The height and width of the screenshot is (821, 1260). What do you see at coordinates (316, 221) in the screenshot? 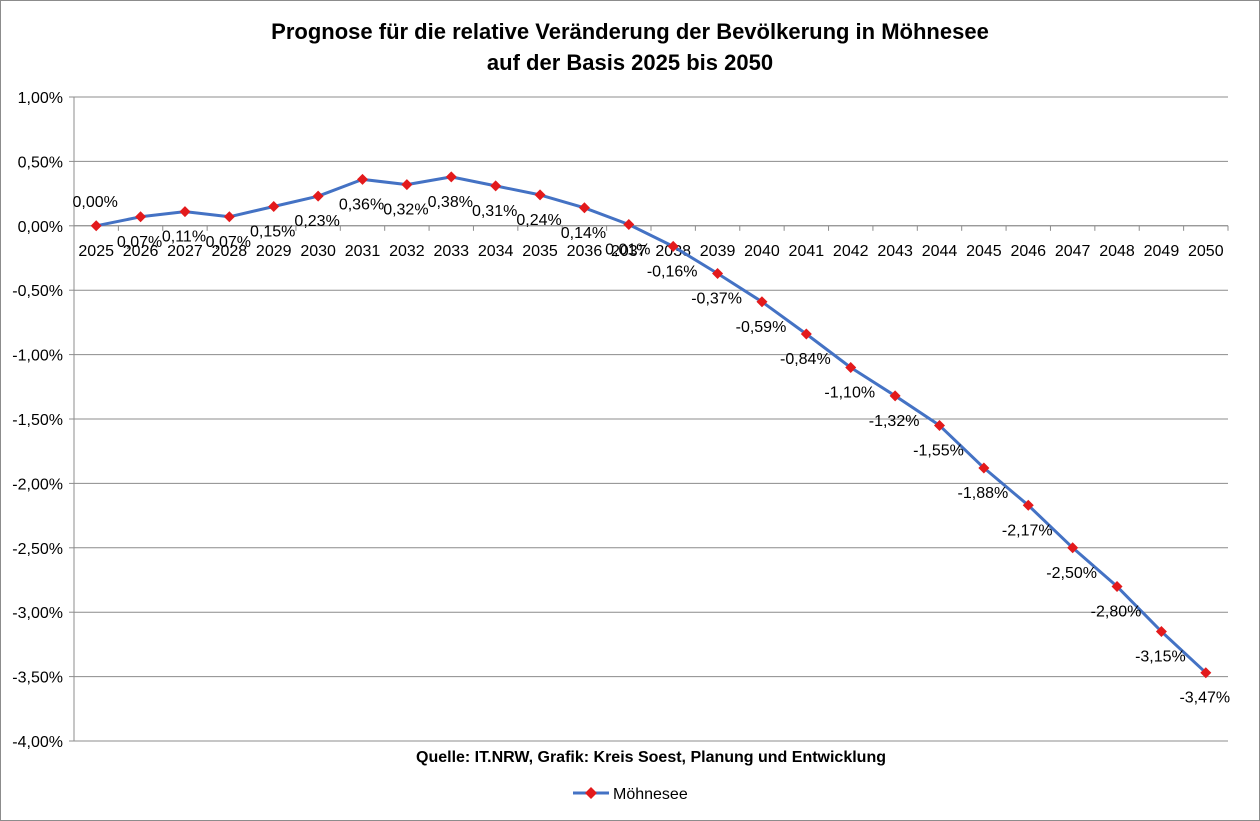
I see `data-label: 0,23%` at bounding box center [316, 221].